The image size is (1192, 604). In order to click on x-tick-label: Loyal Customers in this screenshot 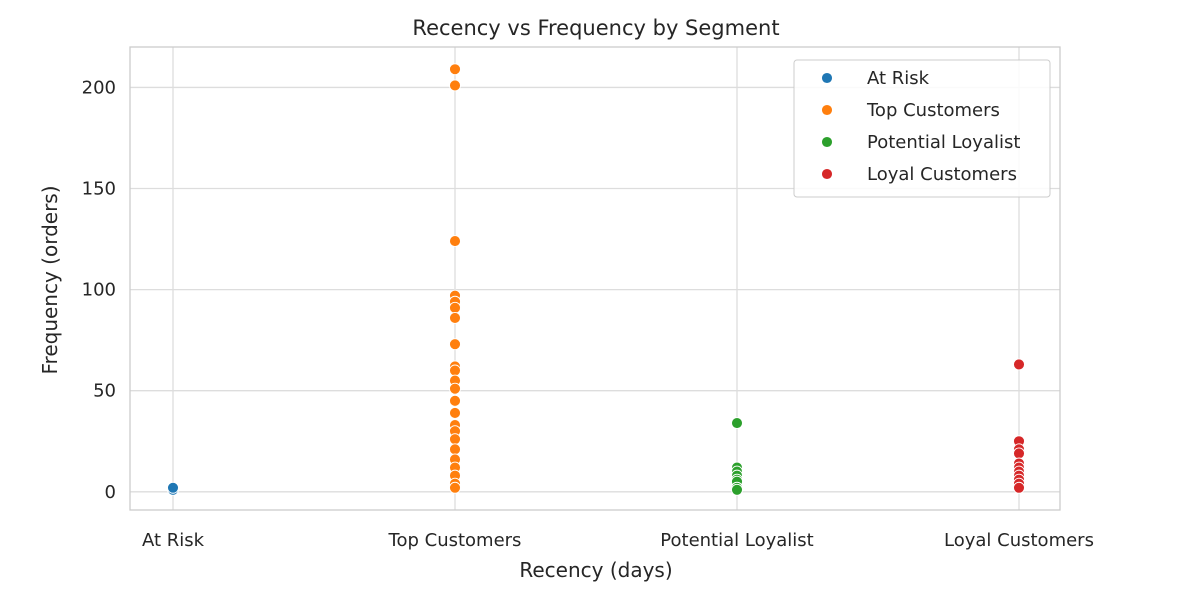, I will do `click(1019, 540)`.